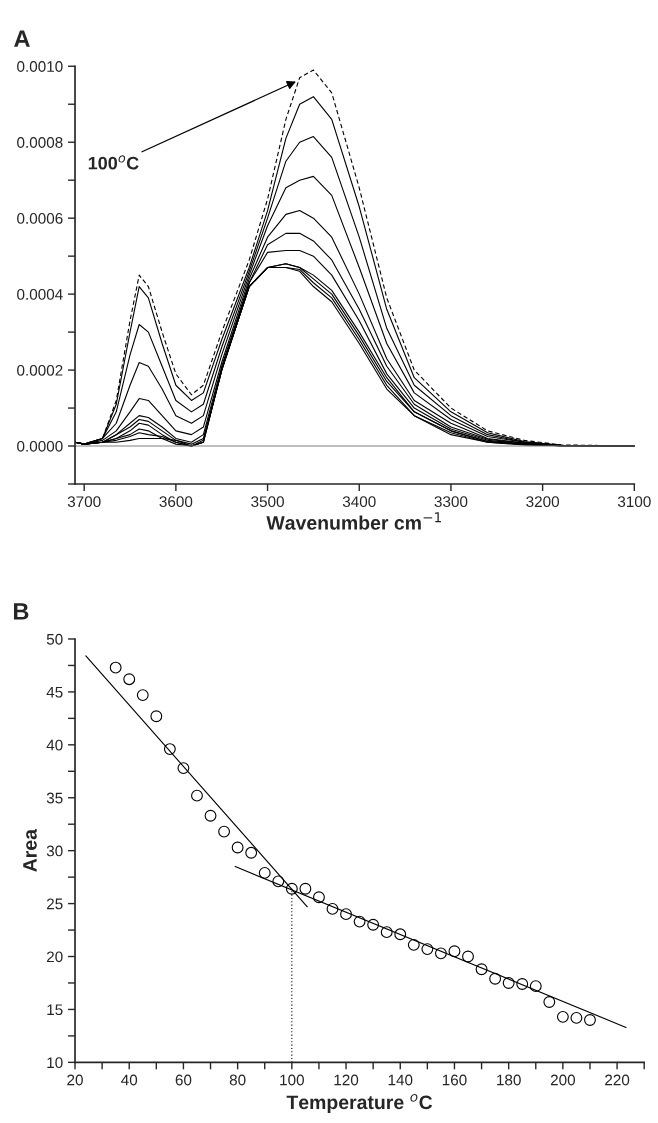 The width and height of the screenshot is (658, 1123). Describe the element at coordinates (55, 1063) in the screenshot. I see `y-tick-label: 10` at that location.